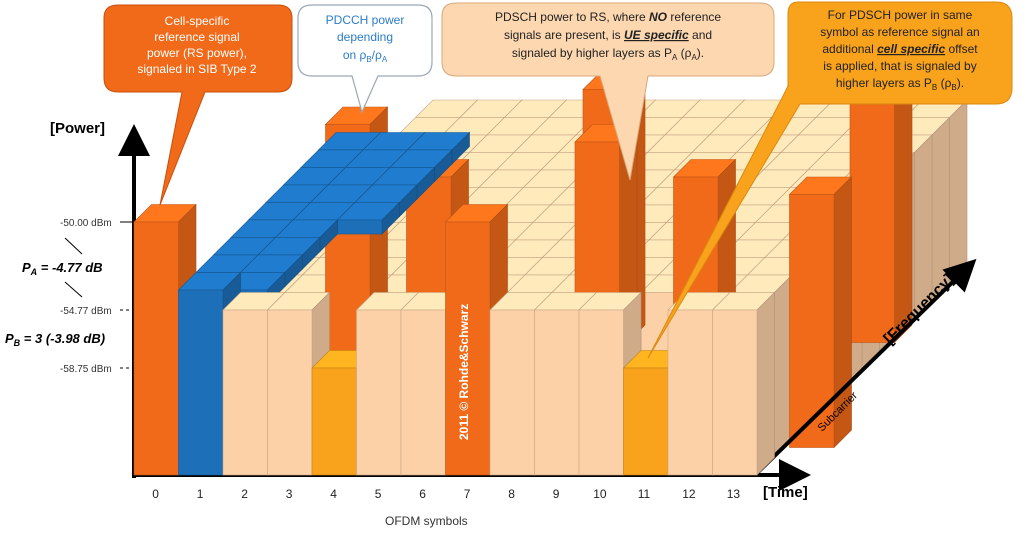 The image size is (1027, 539). Describe the element at coordinates (422, 494) in the screenshot. I see `symbol-label-6: 6` at that location.